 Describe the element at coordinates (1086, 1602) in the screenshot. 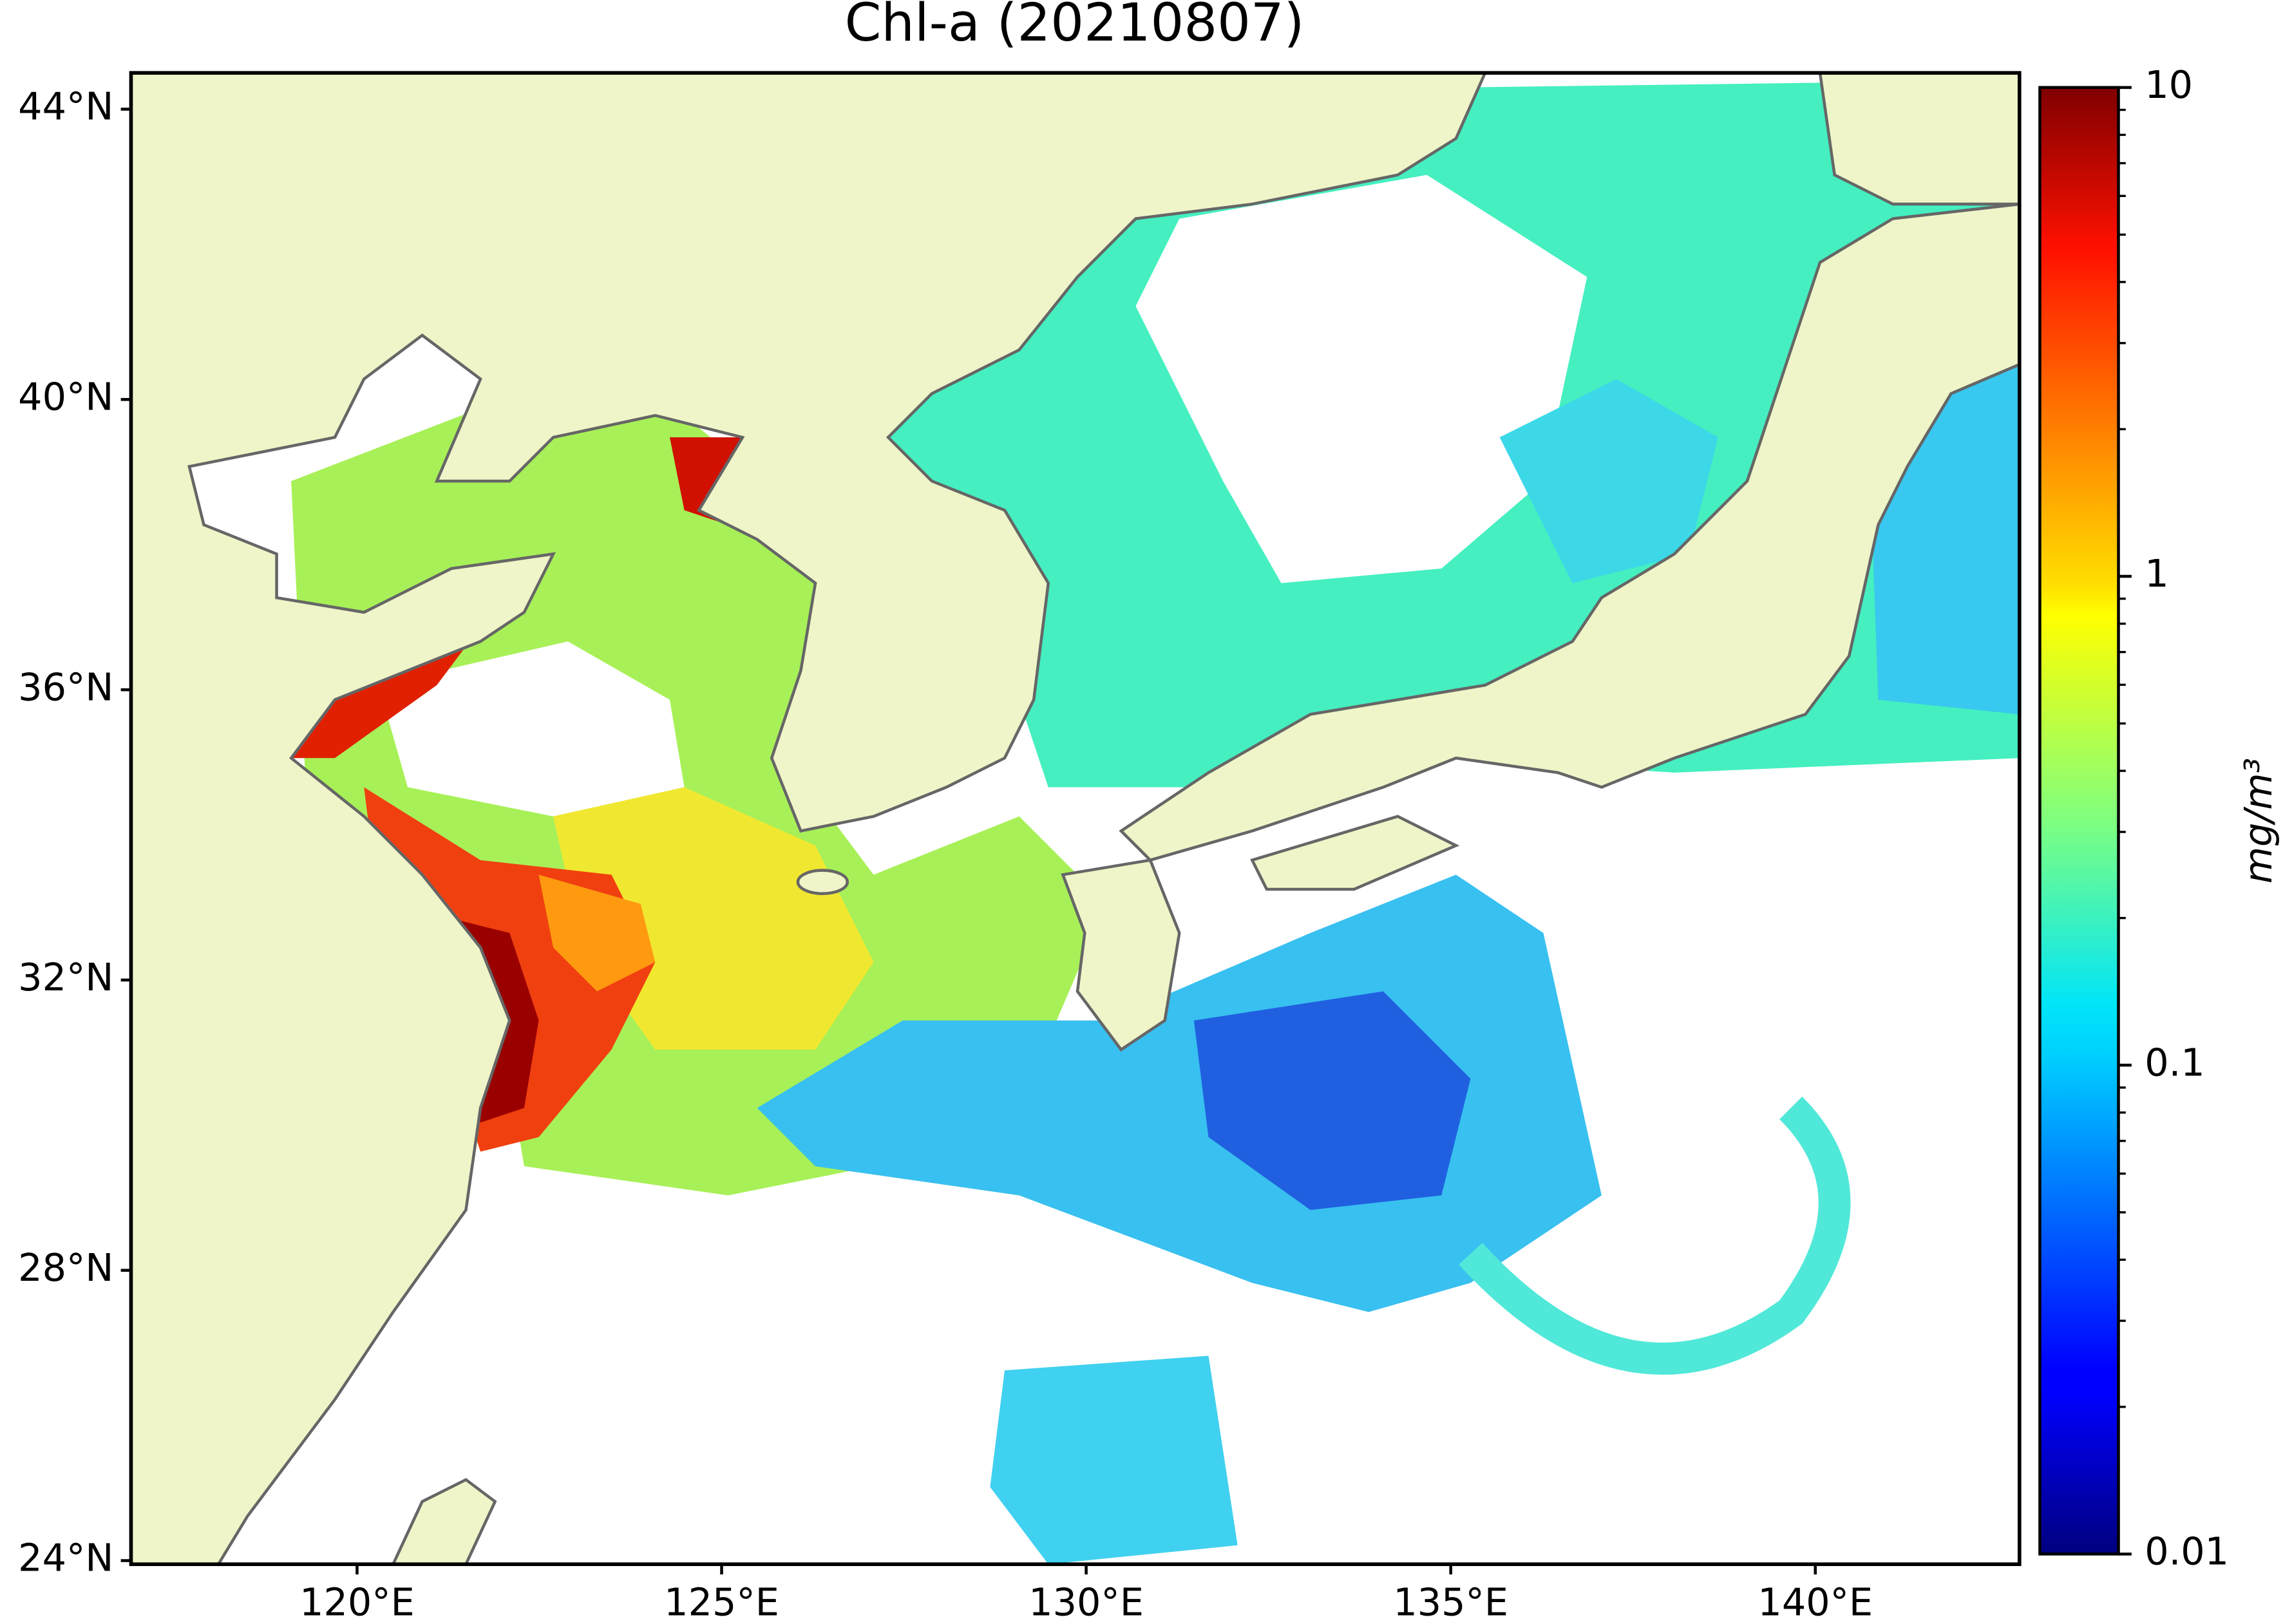

I see `x-tick-label: 130°E` at that location.